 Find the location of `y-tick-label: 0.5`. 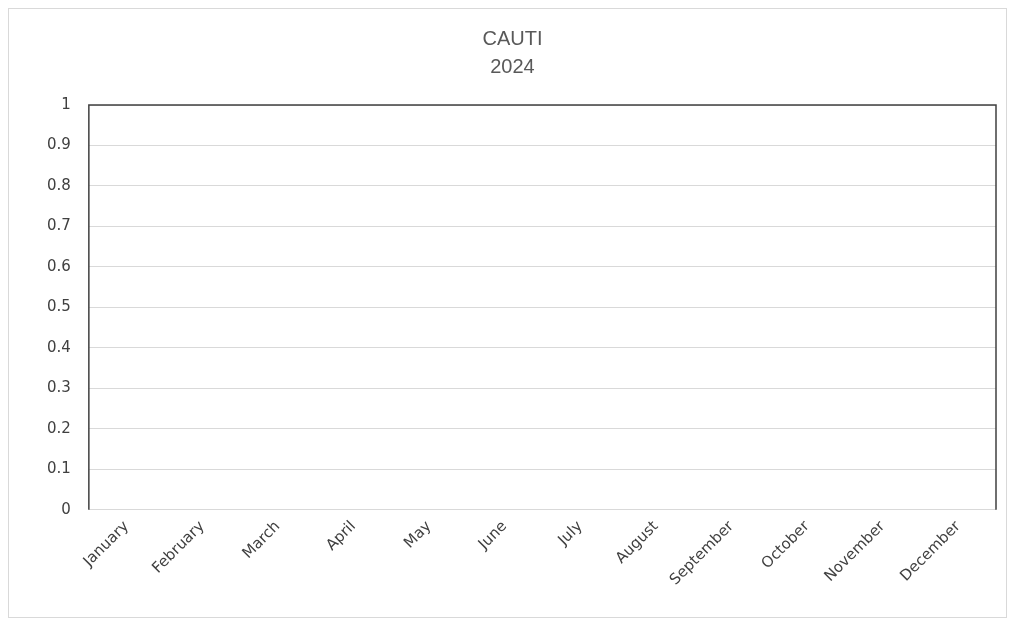

y-tick-label: 0.5 is located at coordinates (59, 306).